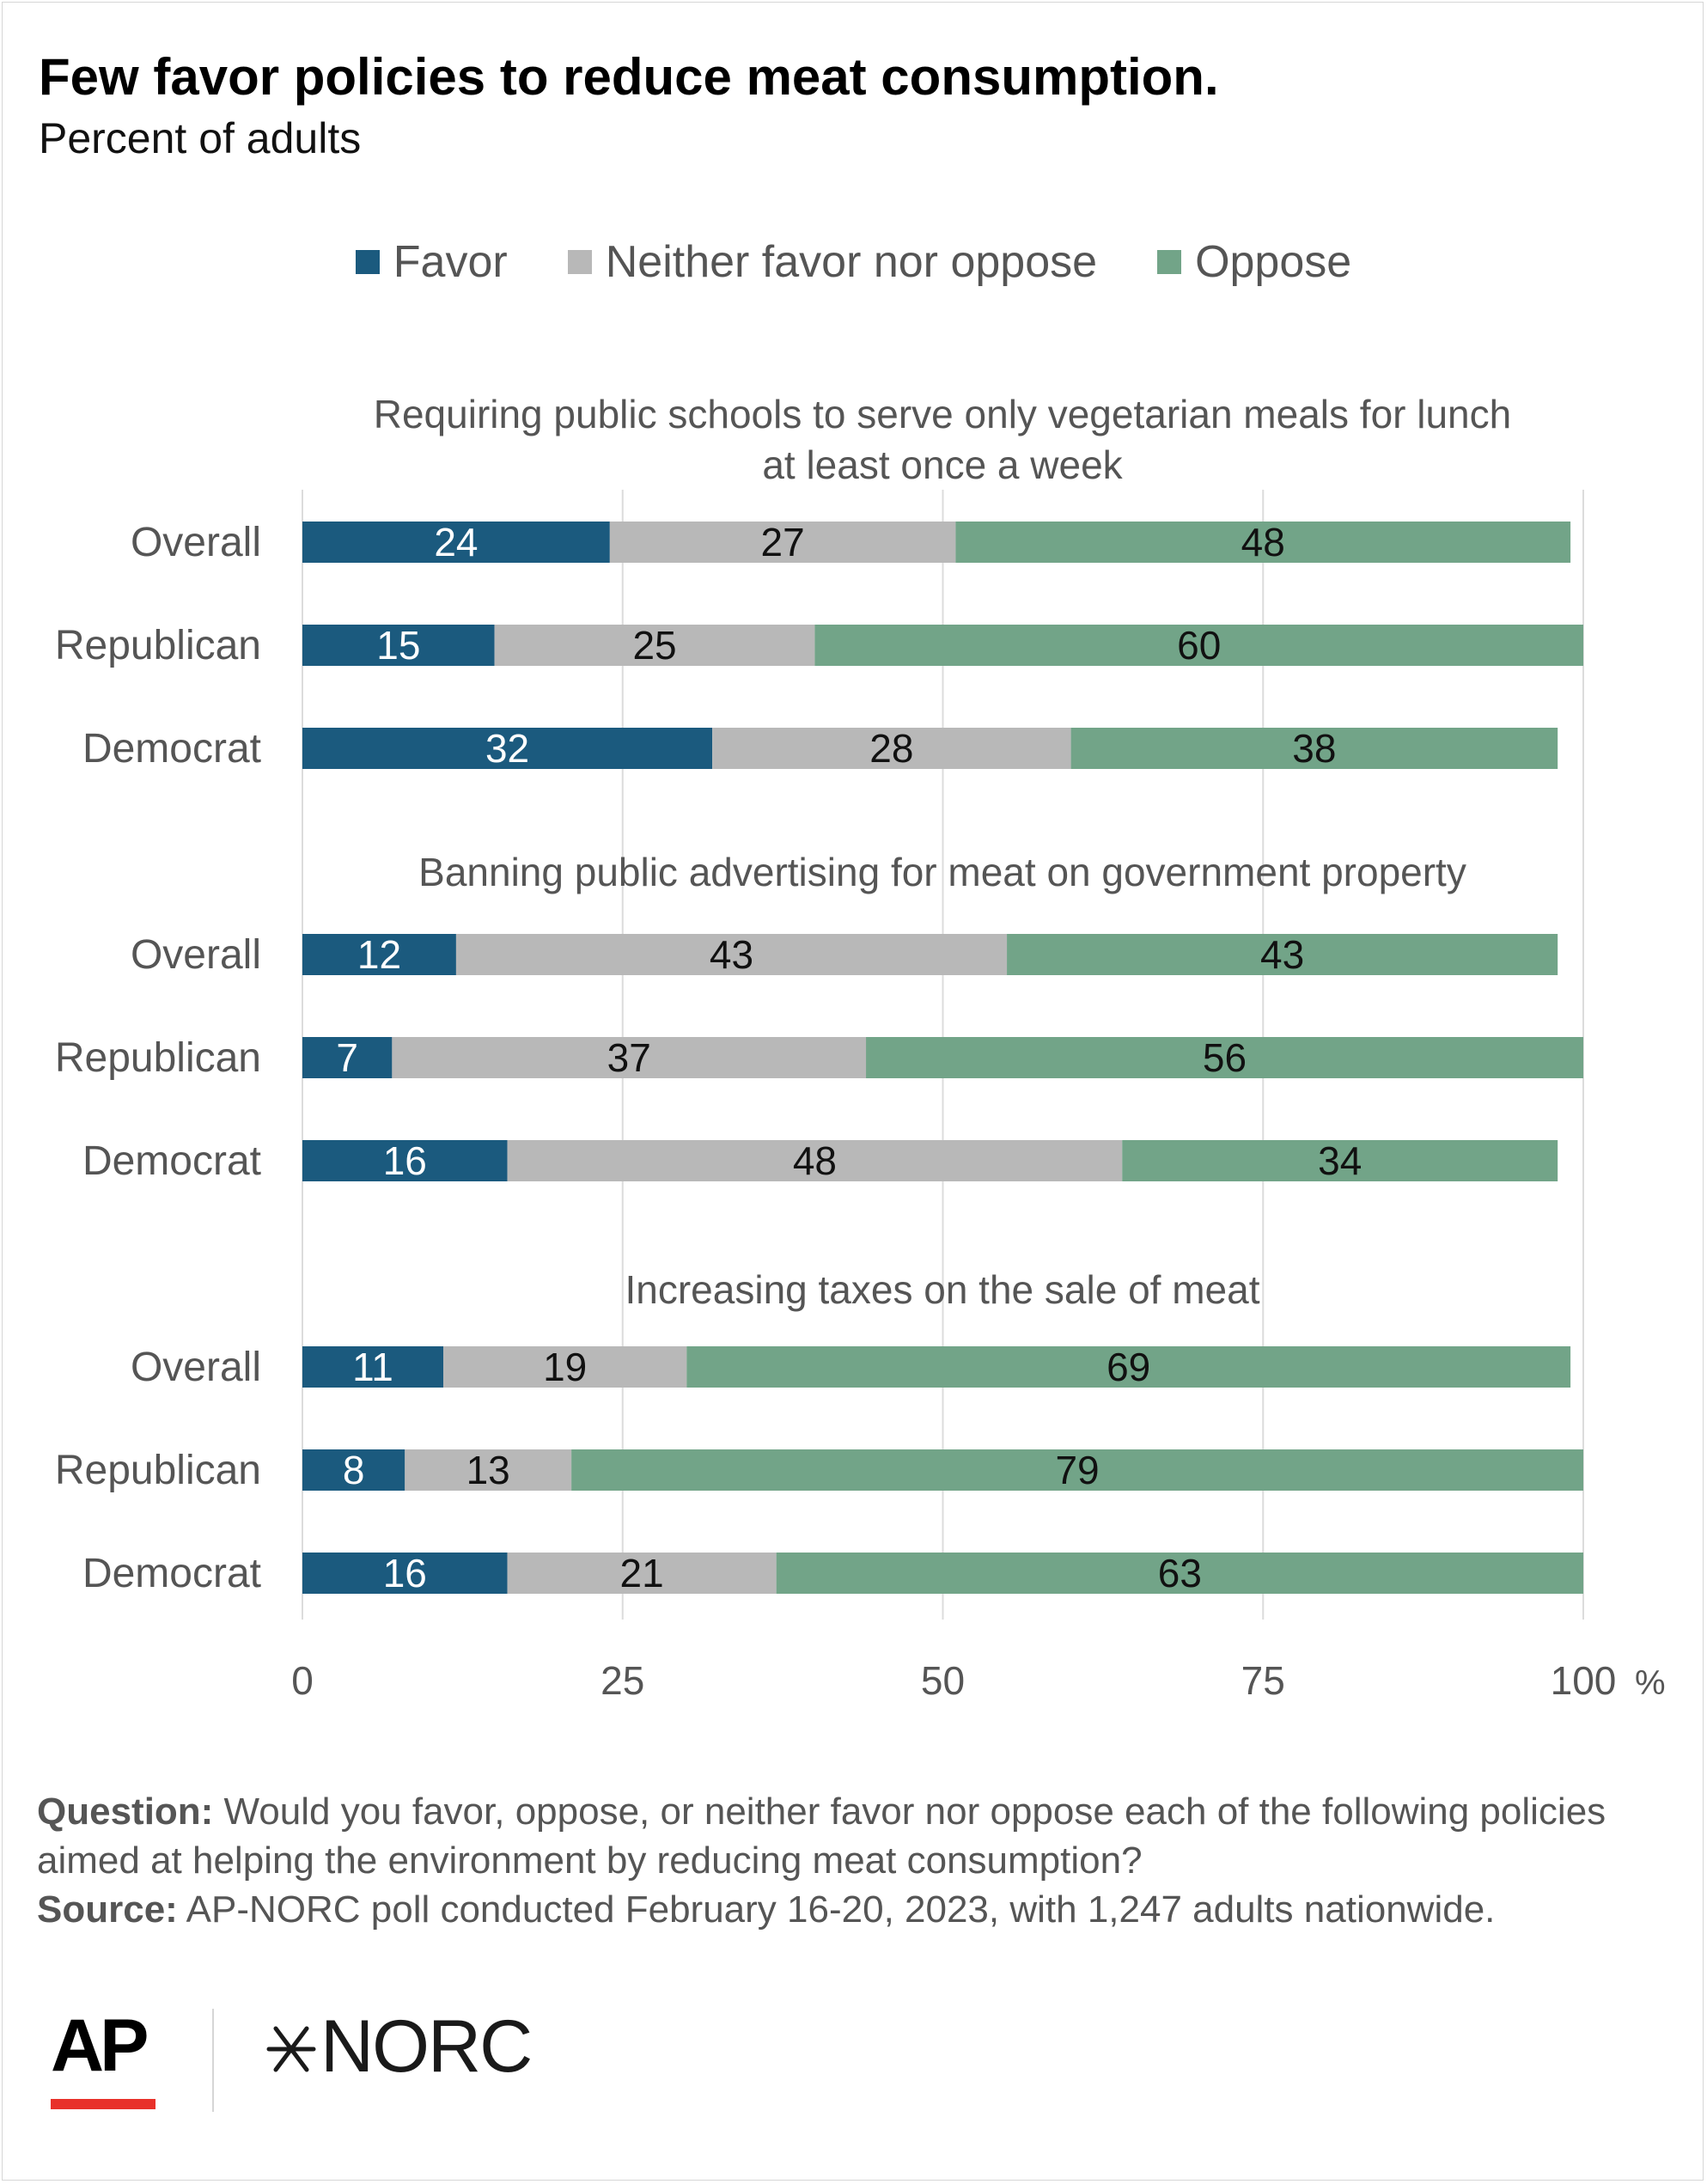  I want to click on ap-logo-text: AP, so click(100, 2046).